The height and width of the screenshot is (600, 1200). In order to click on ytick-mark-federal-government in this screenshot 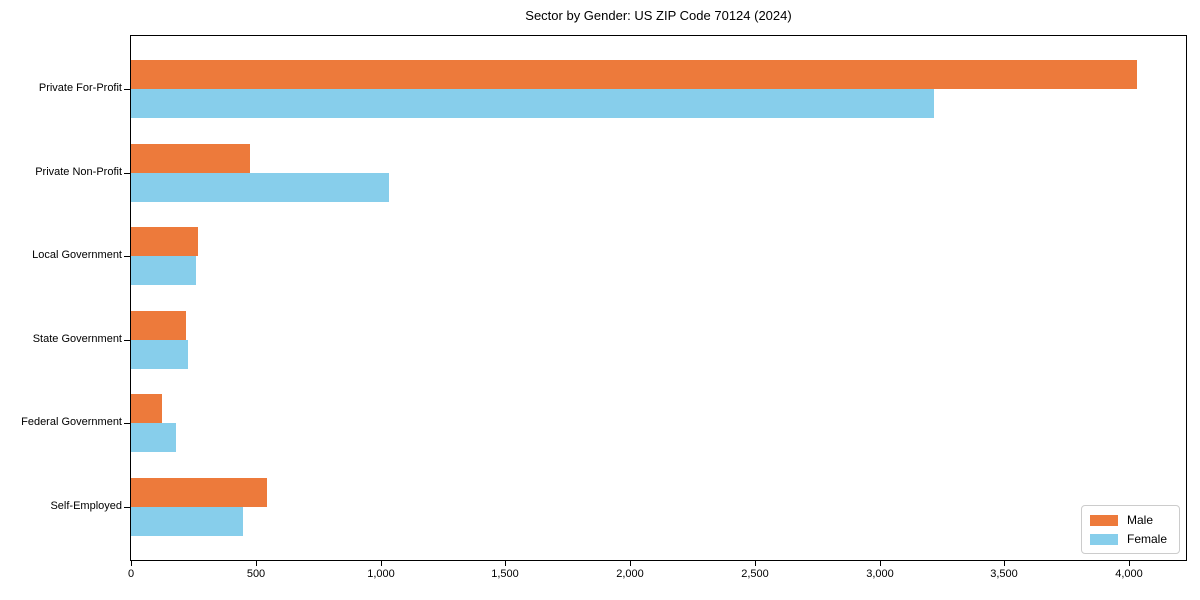, I will do `click(127, 424)`.